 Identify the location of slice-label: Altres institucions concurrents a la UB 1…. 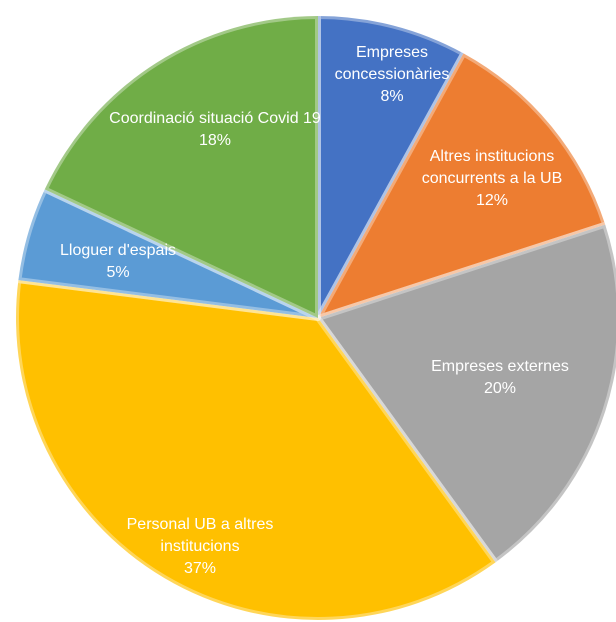
(492, 179).